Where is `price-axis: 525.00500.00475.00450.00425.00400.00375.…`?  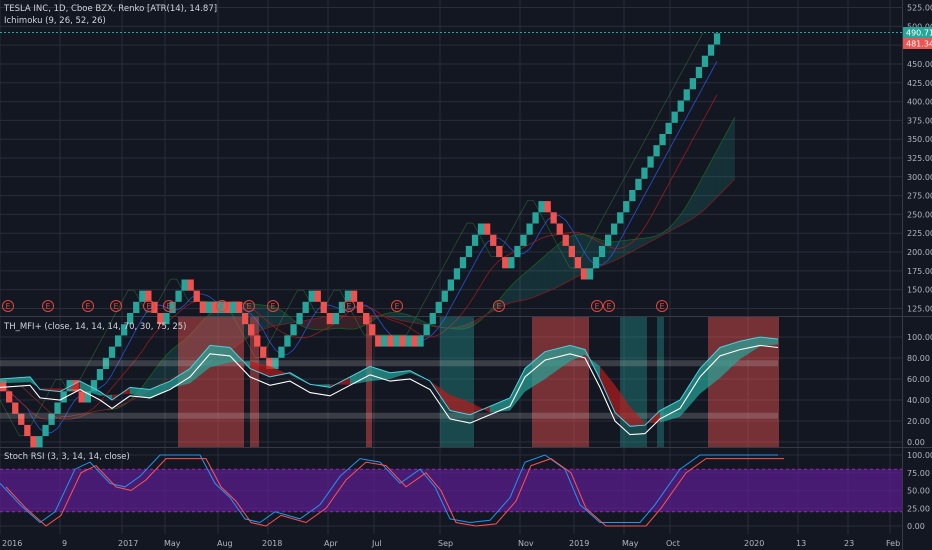 price-axis: 525.00500.00475.00450.00425.00400.00375.… is located at coordinates (919, 267).